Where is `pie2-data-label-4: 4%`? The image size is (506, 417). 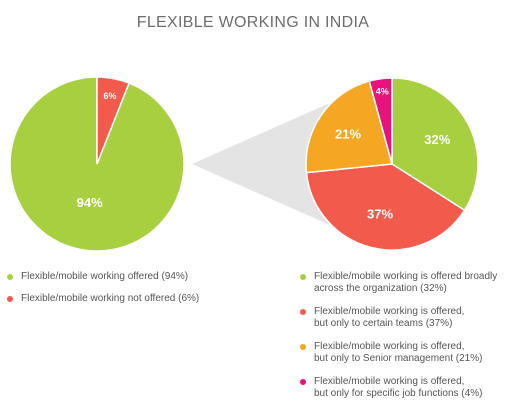 pie2-data-label-4: 4% is located at coordinates (382, 92).